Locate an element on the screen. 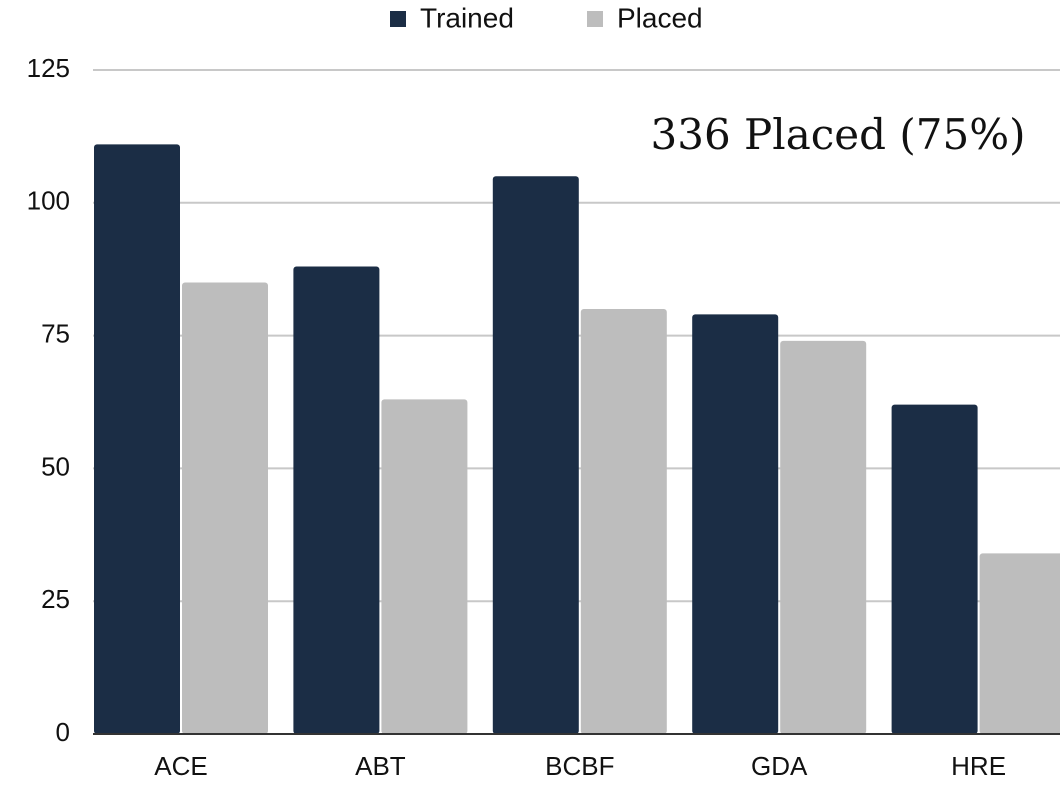 The height and width of the screenshot is (787, 1060). x-tick-label: BCBF is located at coordinates (579, 766).